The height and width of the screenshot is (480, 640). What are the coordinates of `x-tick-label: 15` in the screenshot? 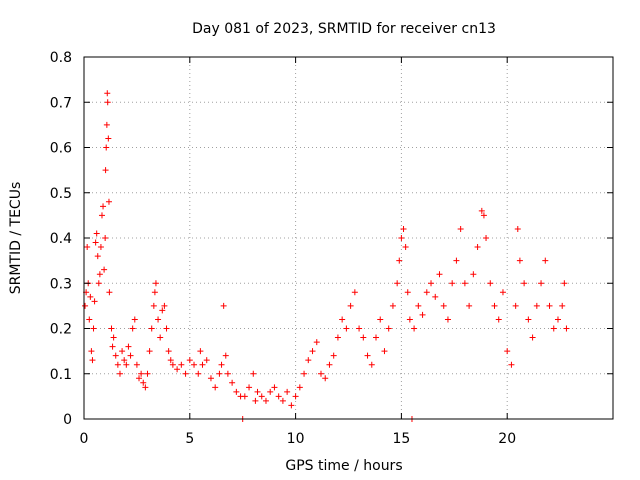 It's located at (401, 439).